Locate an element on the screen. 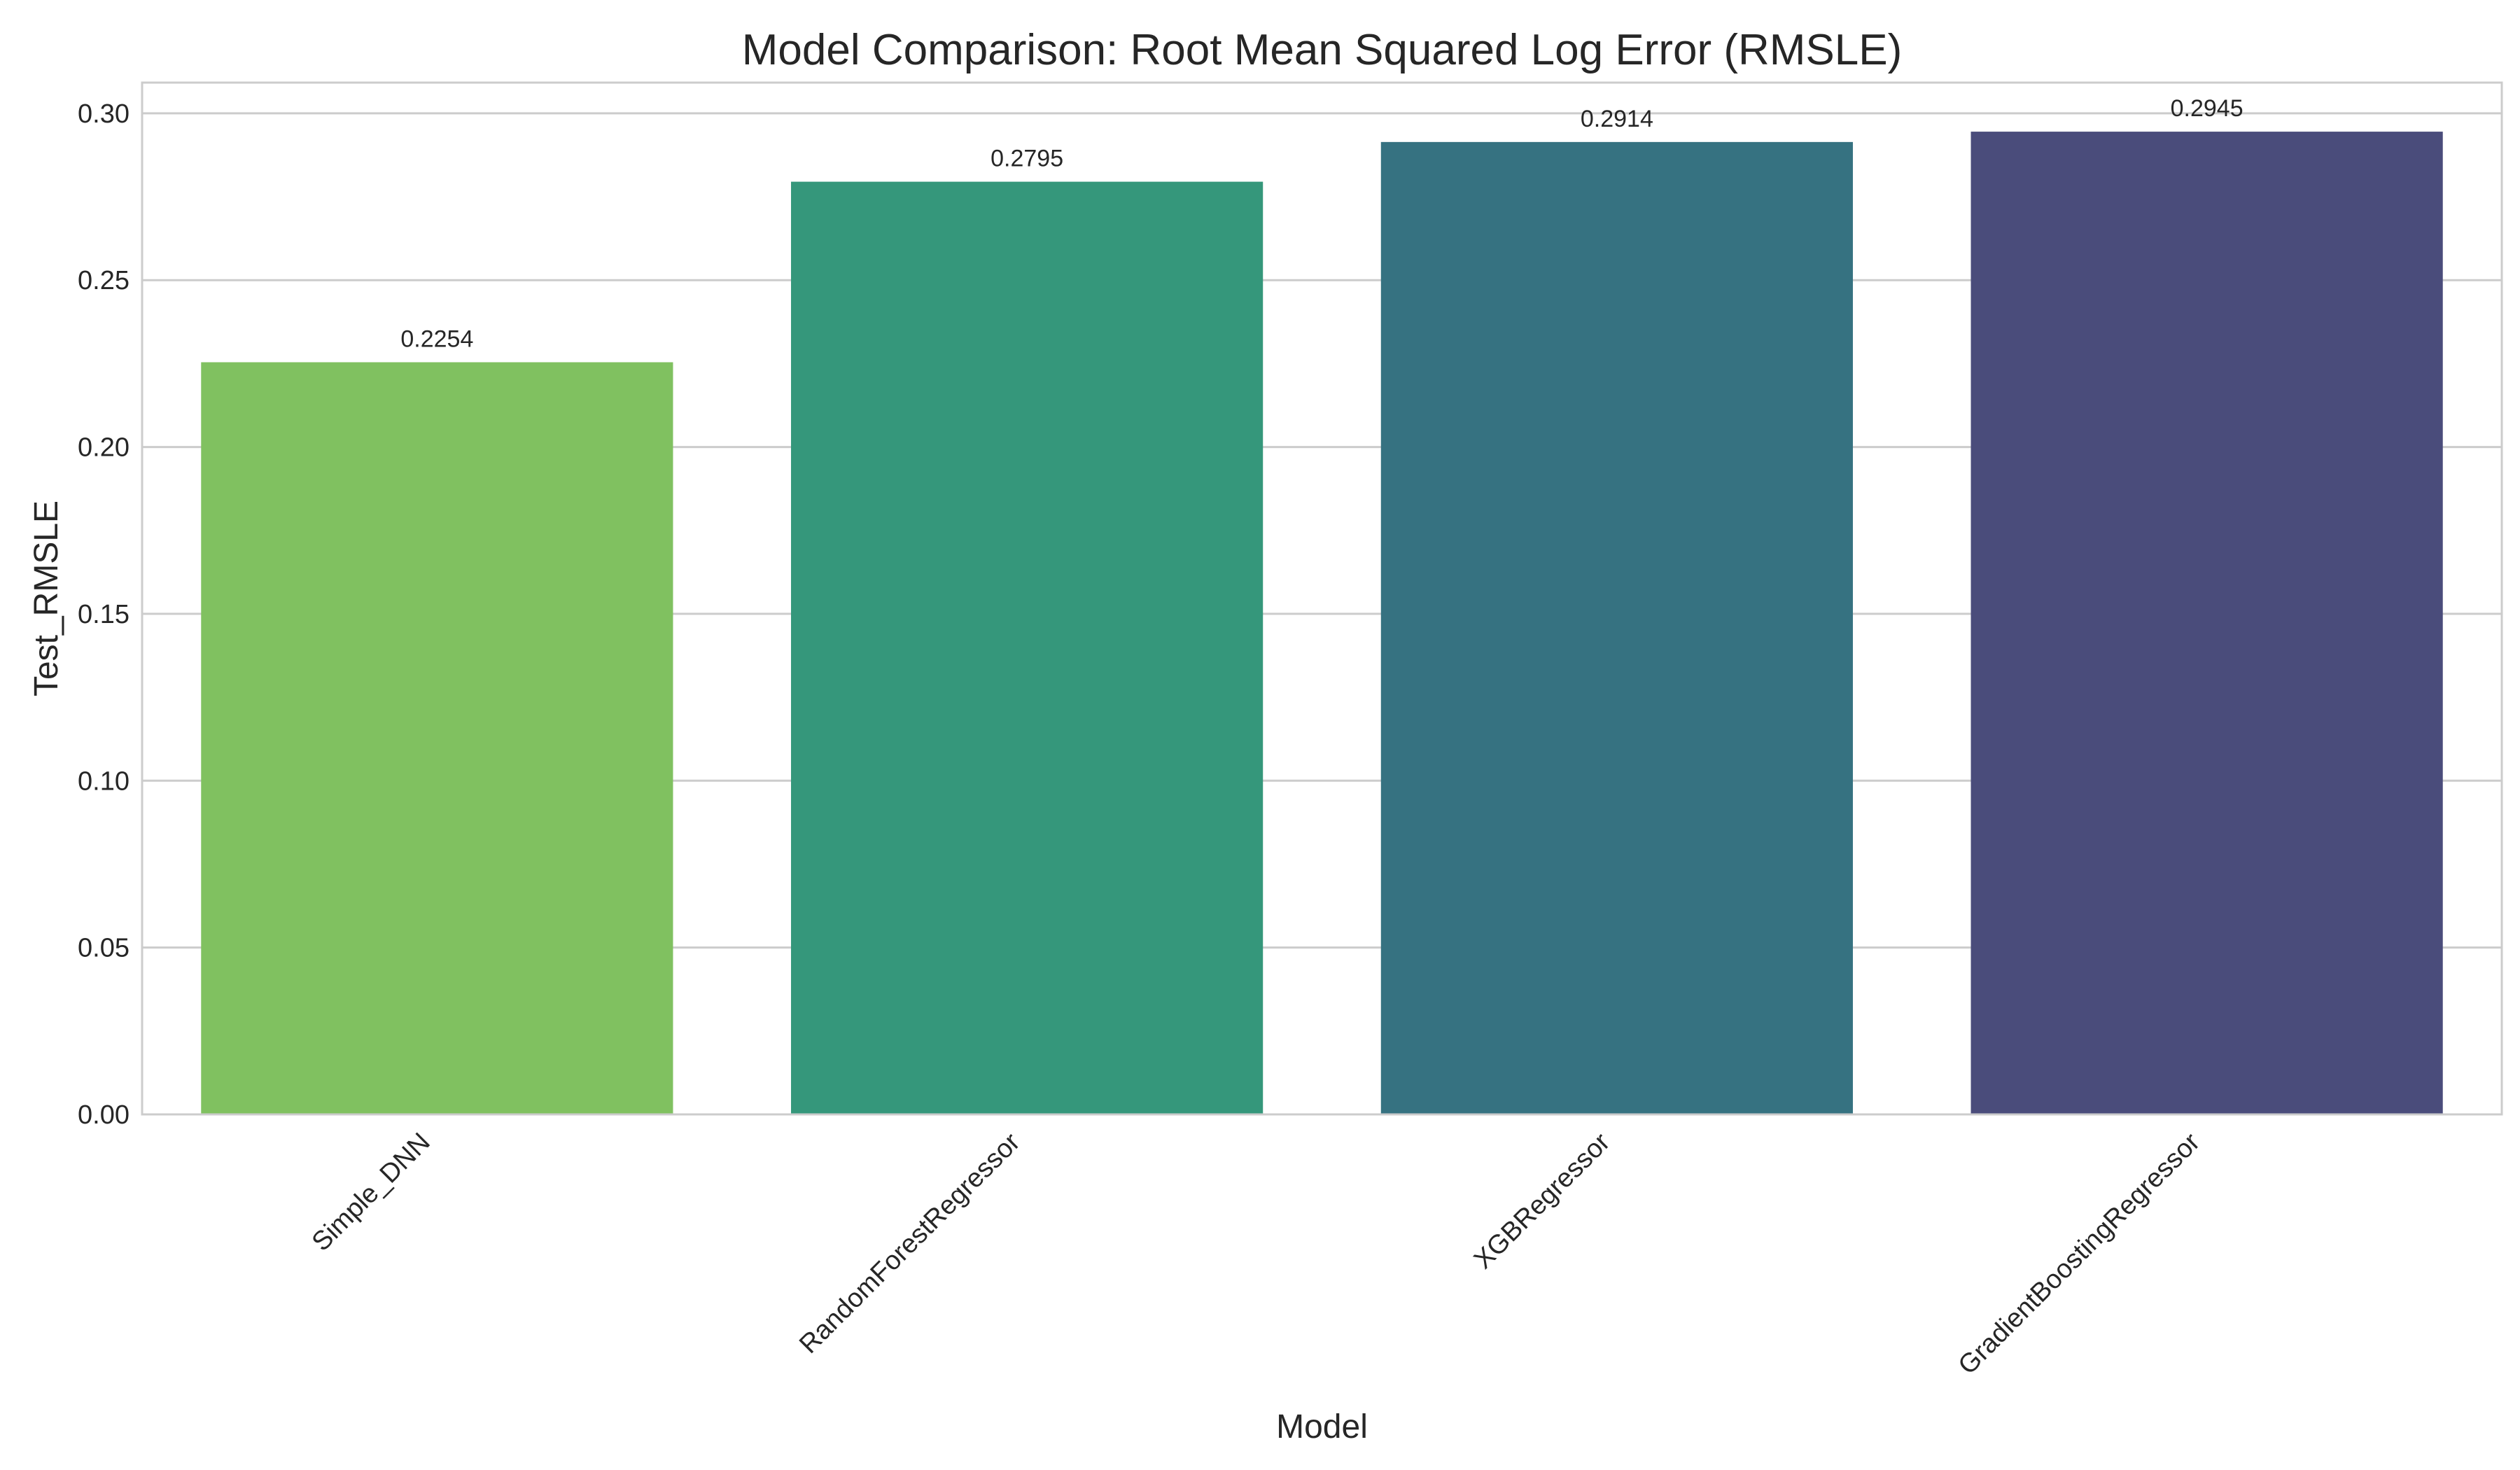 The width and height of the screenshot is (2520, 1470). y-tick-label: 0.30 is located at coordinates (104, 114).